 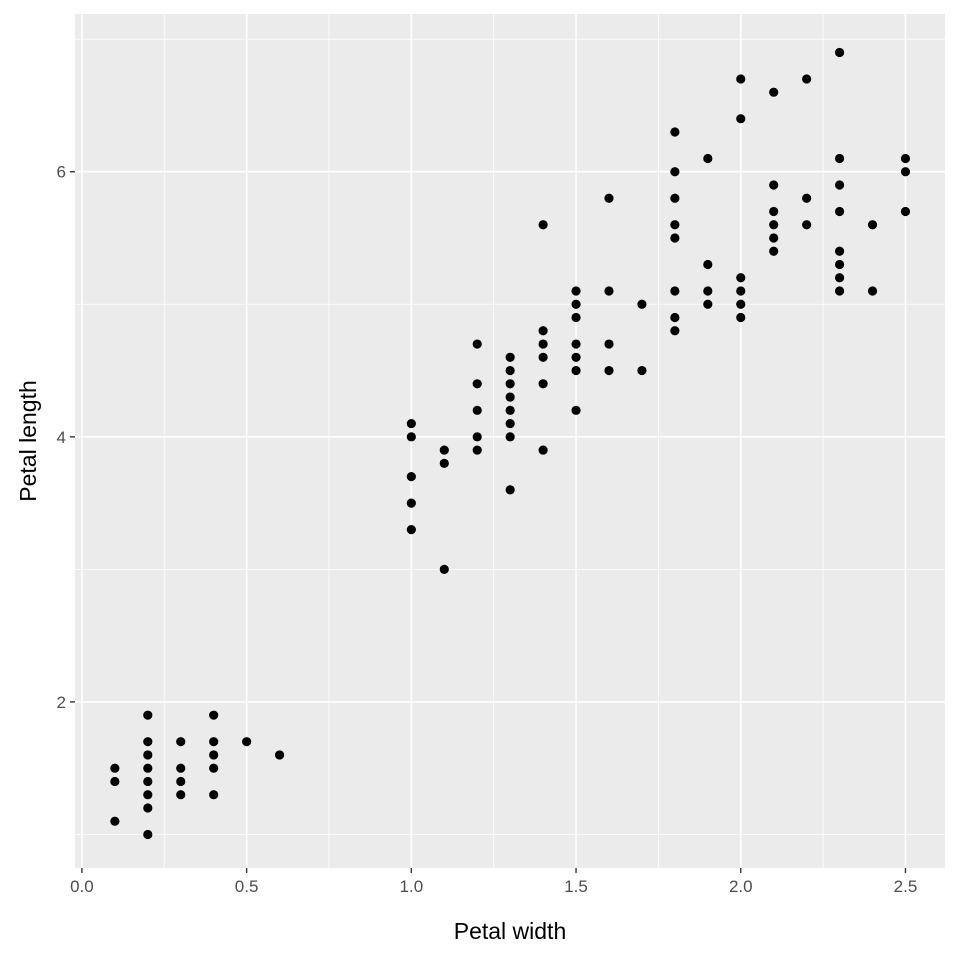 I want to click on x-tick-label: 0.0, so click(x=82, y=886).